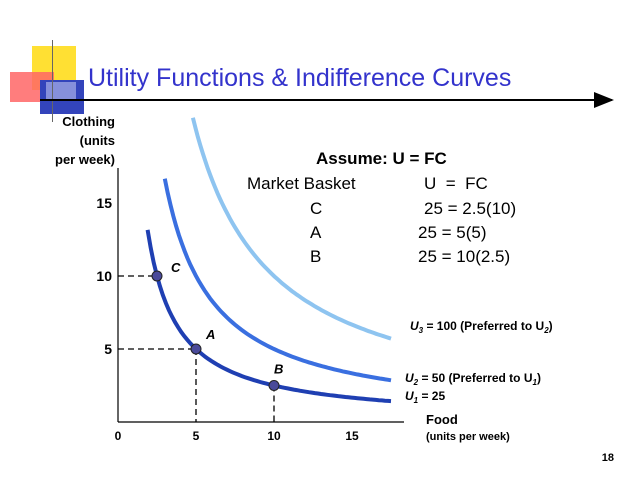 The image size is (638, 479). Describe the element at coordinates (456, 183) in the screenshot. I see `assume-col2-header: U = FC` at that location.